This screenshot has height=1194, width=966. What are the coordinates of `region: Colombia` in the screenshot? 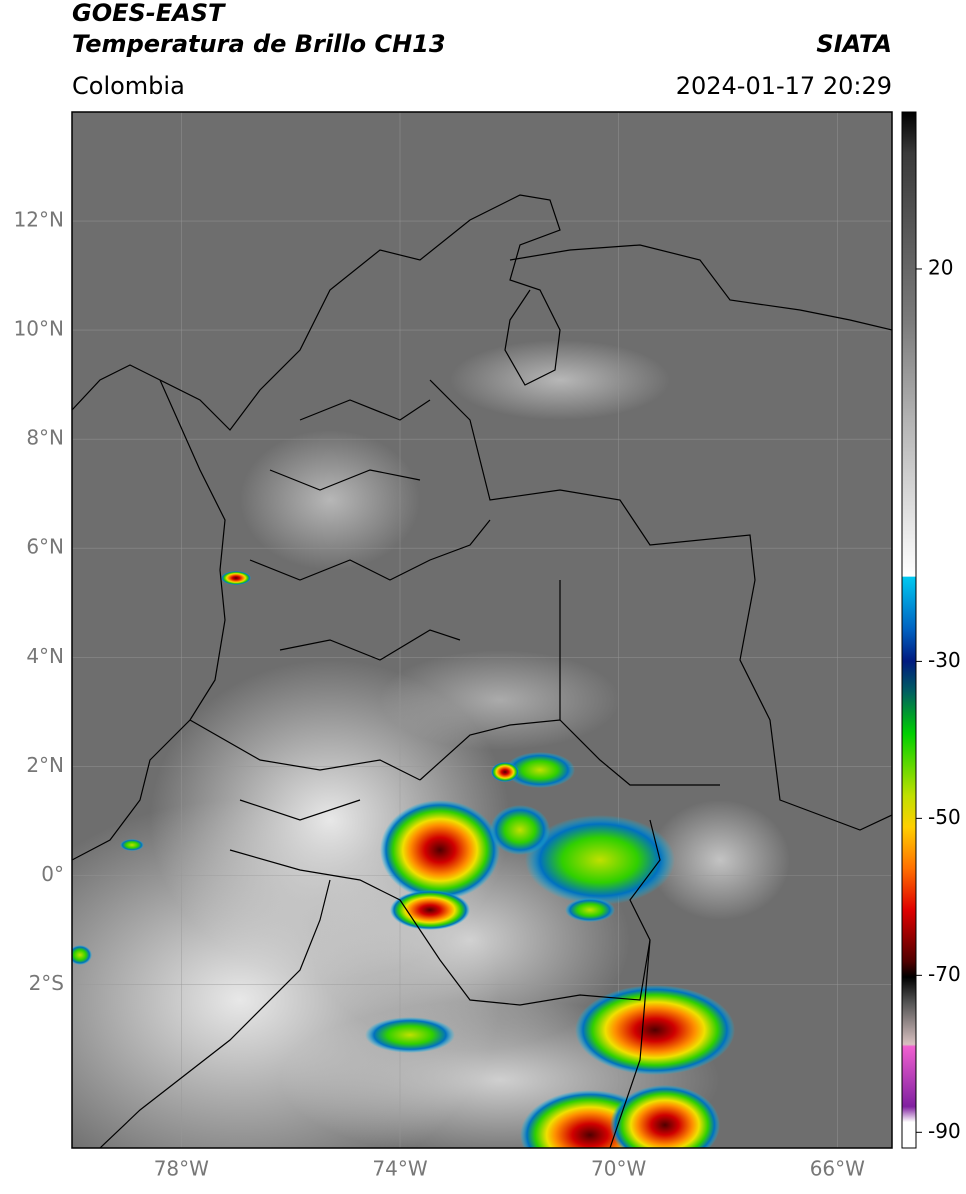 It's located at (128, 86).